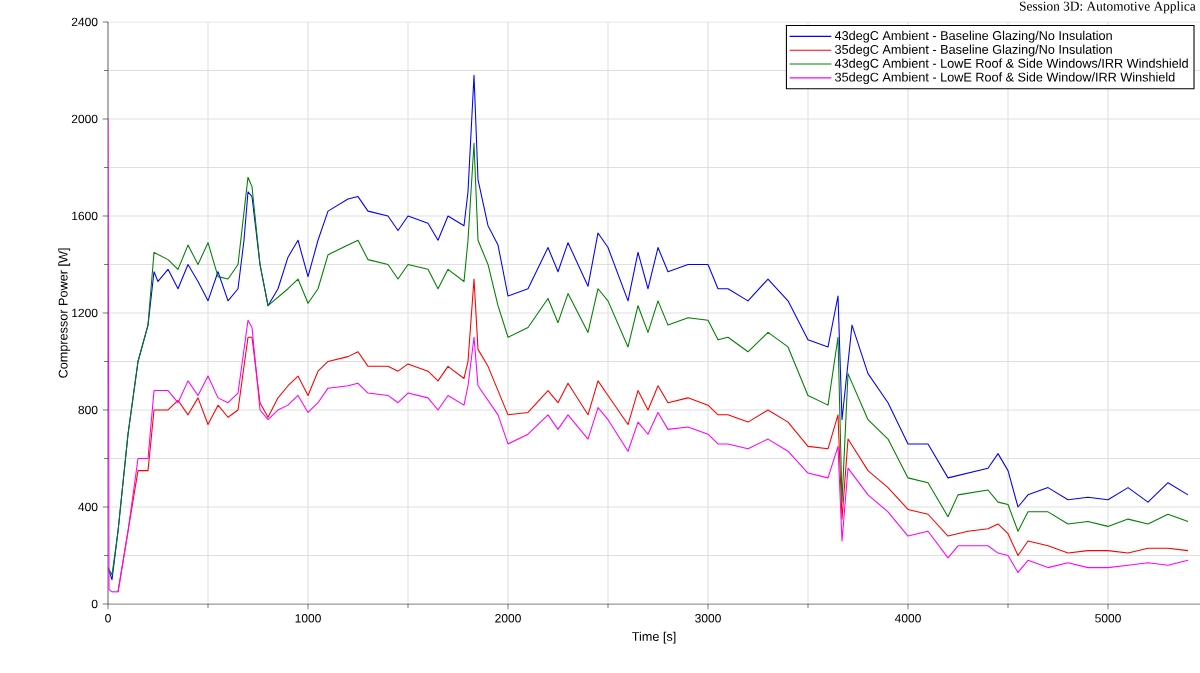 The height and width of the screenshot is (673, 1200). Describe the element at coordinates (85, 313) in the screenshot. I see `y-tick-label: 1200` at that location.